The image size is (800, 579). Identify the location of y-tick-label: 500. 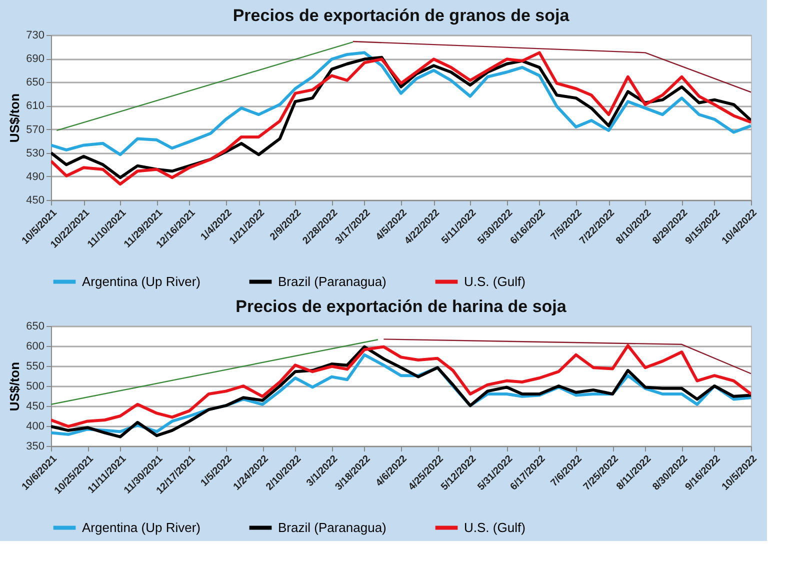
(35, 386).